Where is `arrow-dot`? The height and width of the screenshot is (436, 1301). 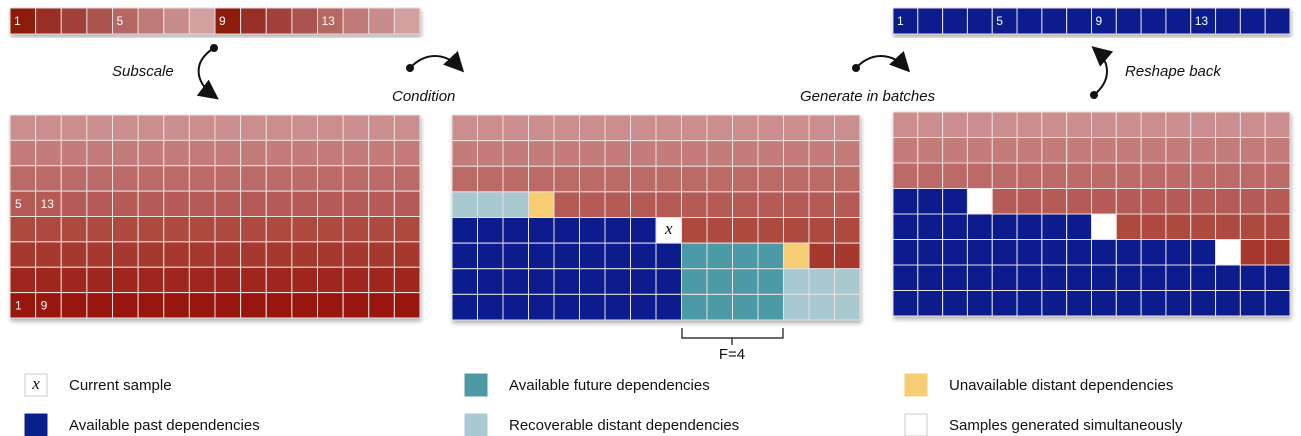 arrow-dot is located at coordinates (856, 68).